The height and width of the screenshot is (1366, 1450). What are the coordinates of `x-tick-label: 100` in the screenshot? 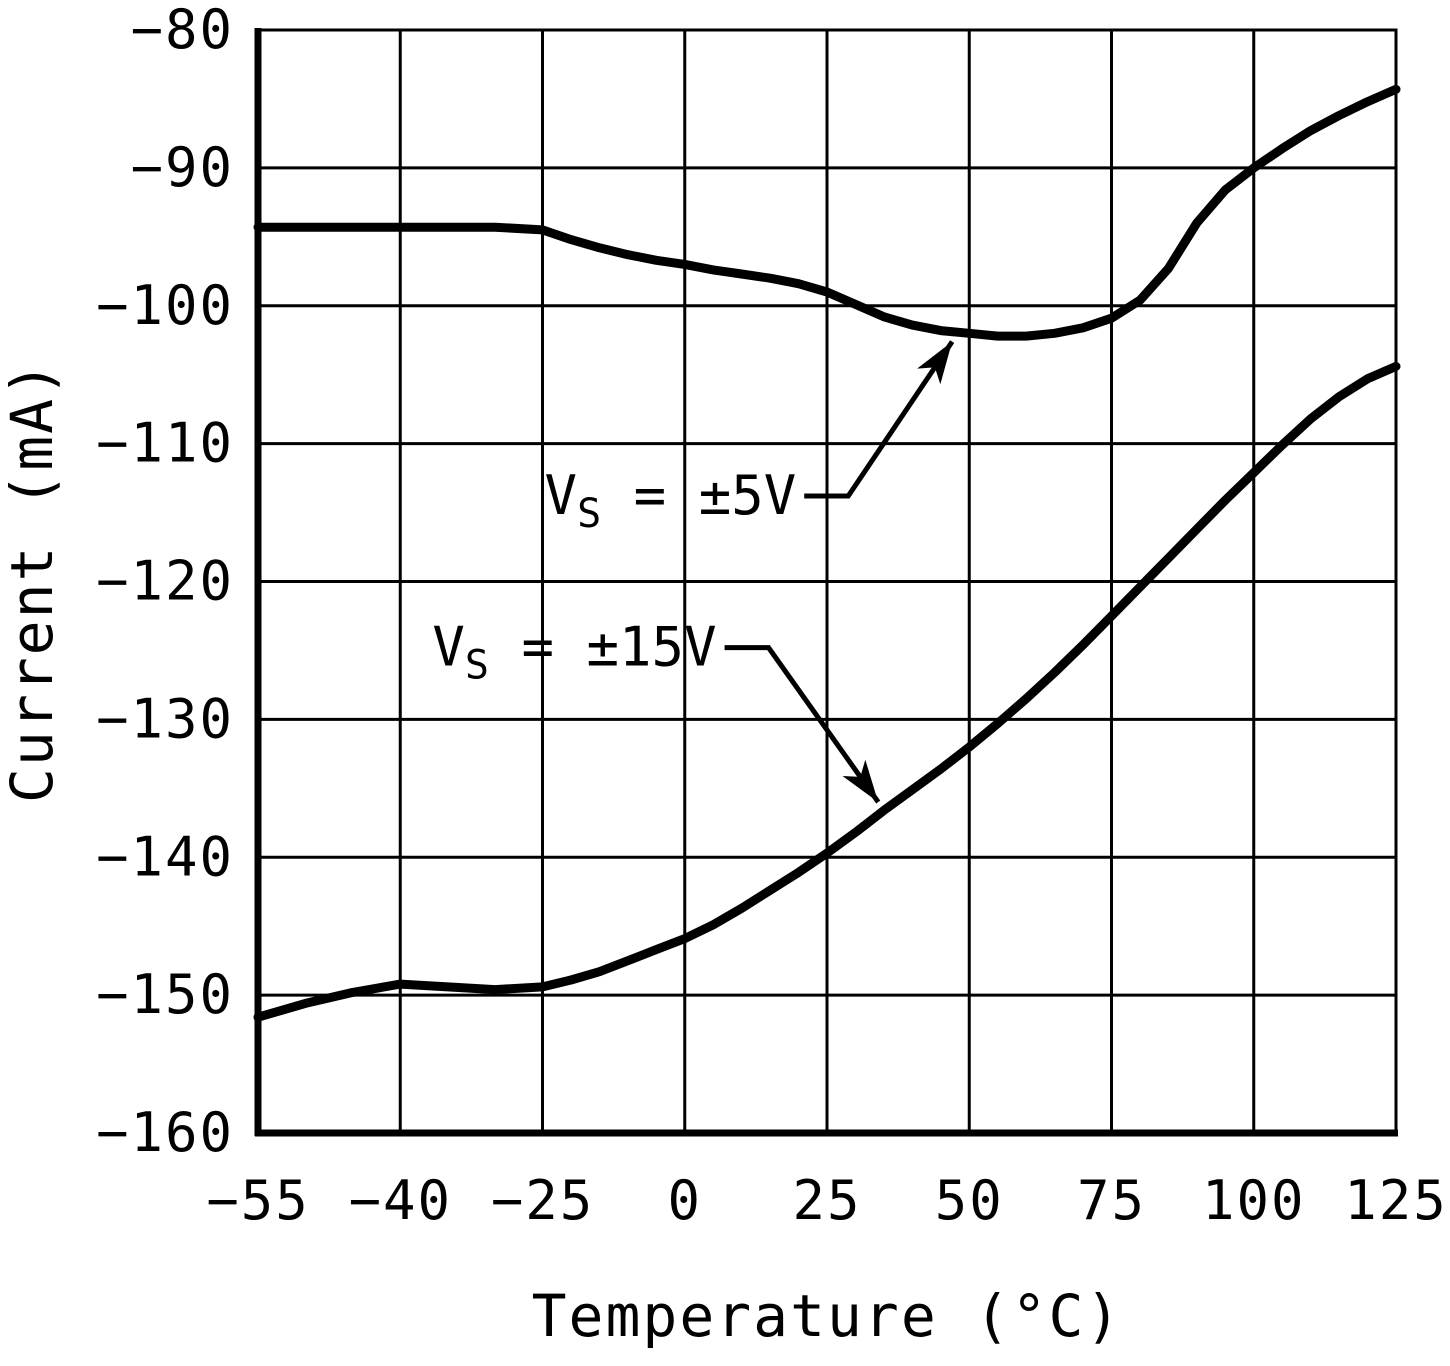 It's located at (1254, 1200).